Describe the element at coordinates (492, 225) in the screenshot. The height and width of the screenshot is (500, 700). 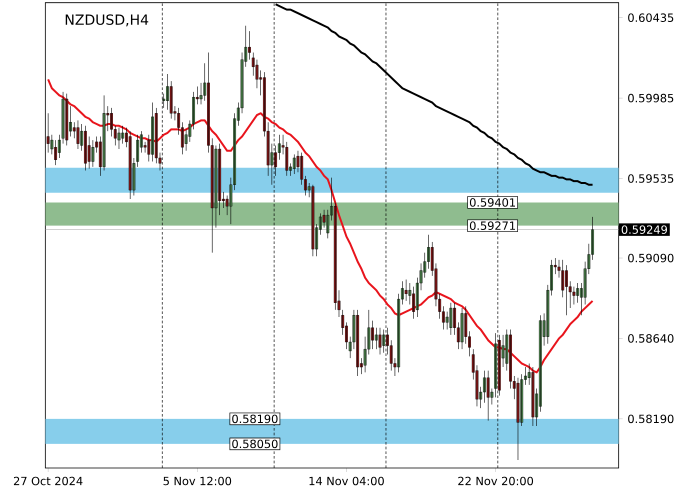
I see `annotation: 0.59271` at that location.